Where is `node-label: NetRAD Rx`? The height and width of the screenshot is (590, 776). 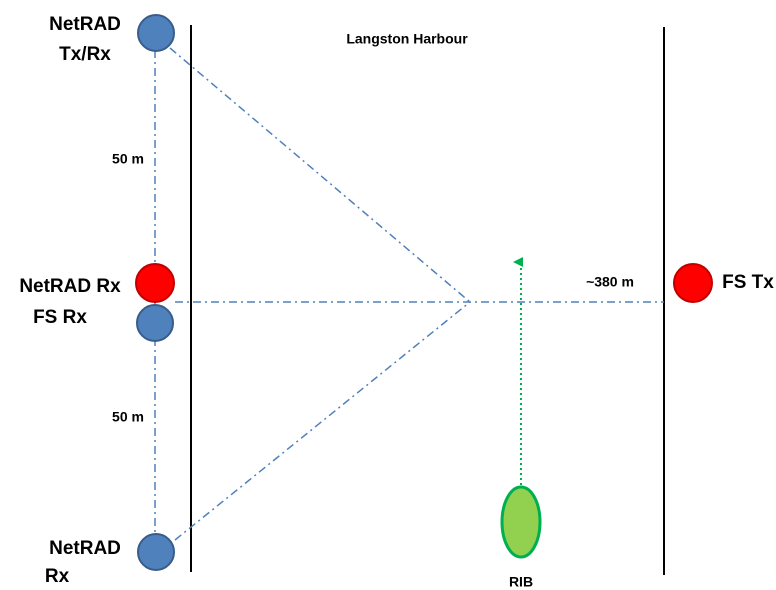 node-label: NetRAD Rx is located at coordinates (70, 286).